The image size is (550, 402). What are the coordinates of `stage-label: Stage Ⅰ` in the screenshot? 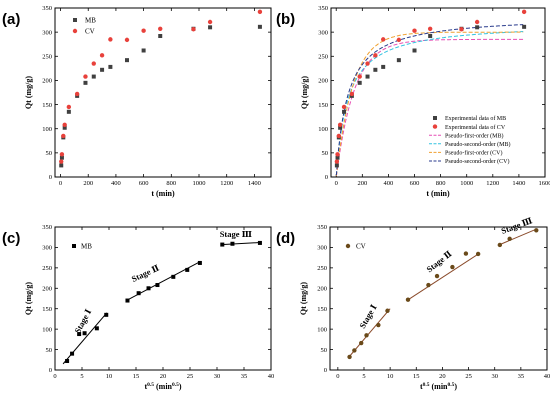 It's located at (82, 321).